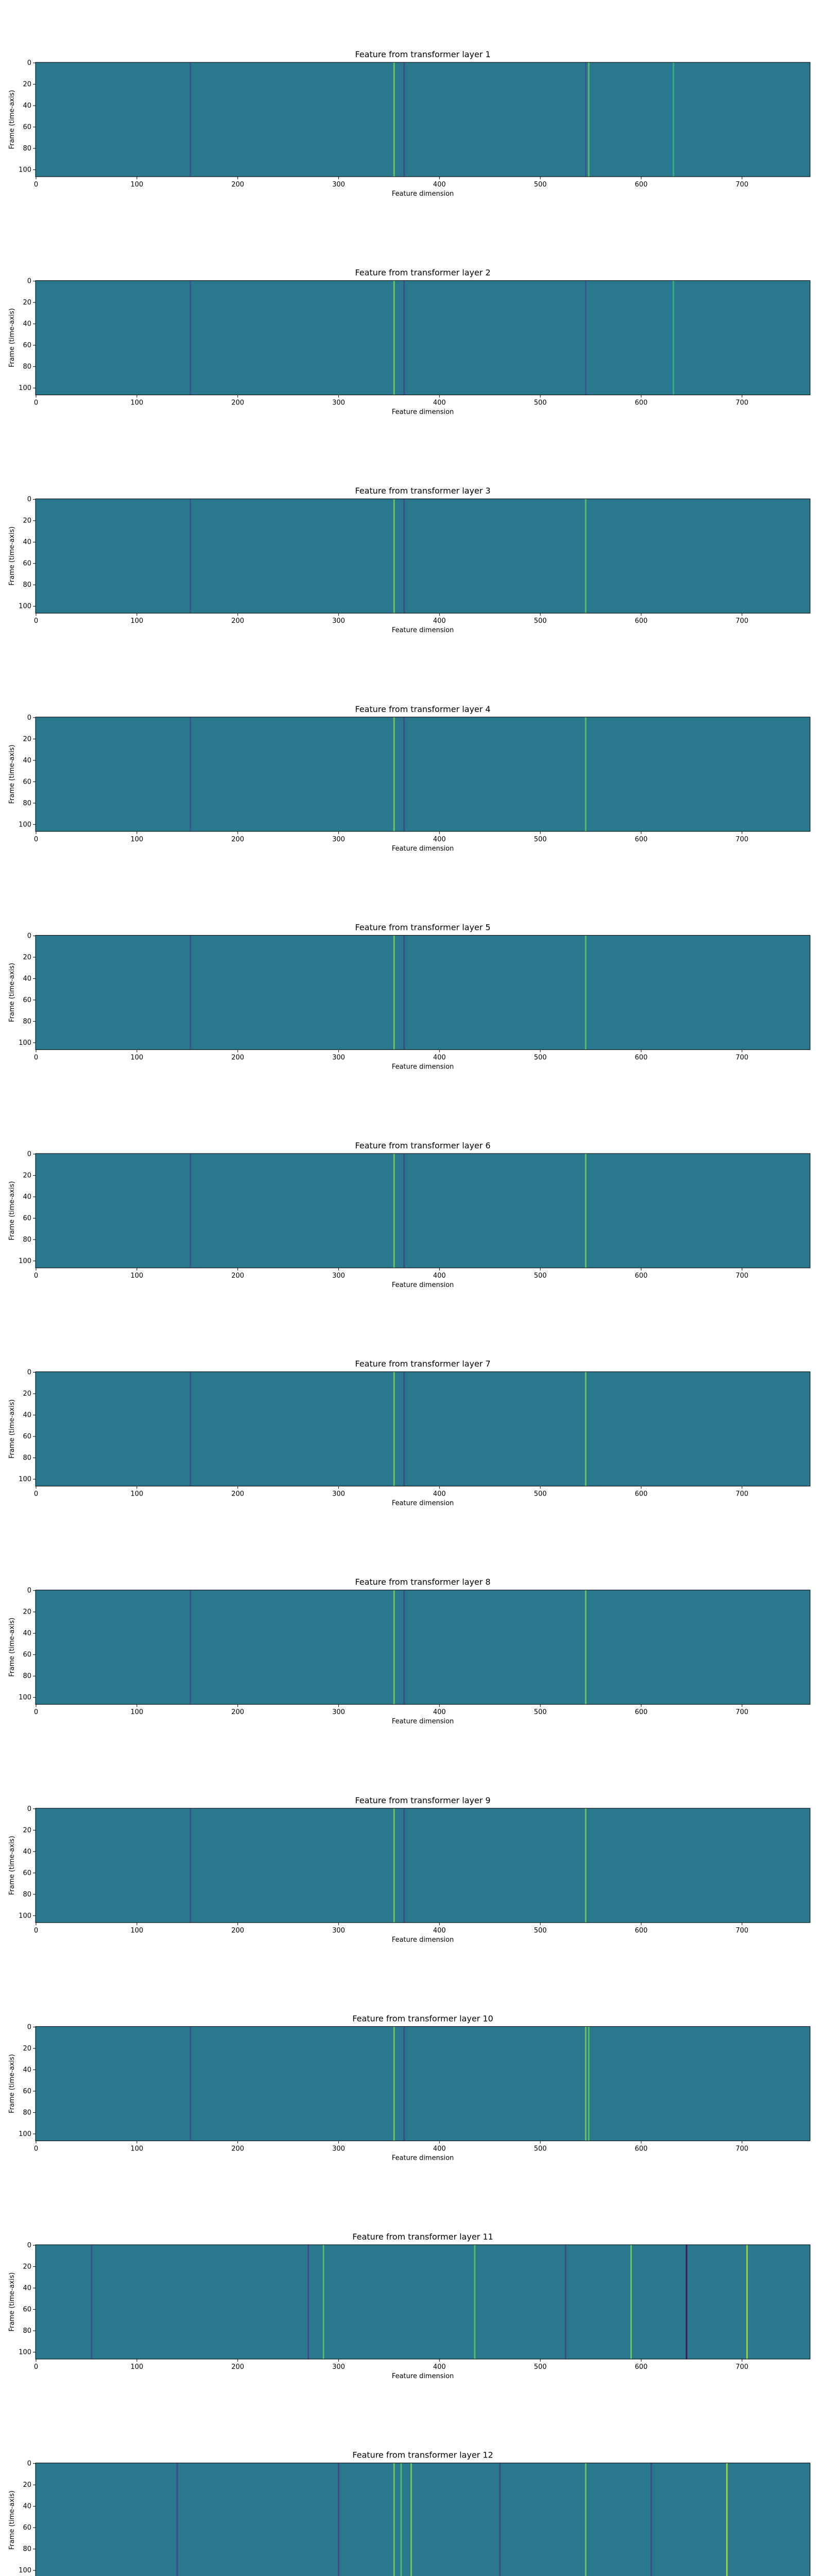  I want to click on chart-title: Feature from transformer layer 5, so click(423, 927).